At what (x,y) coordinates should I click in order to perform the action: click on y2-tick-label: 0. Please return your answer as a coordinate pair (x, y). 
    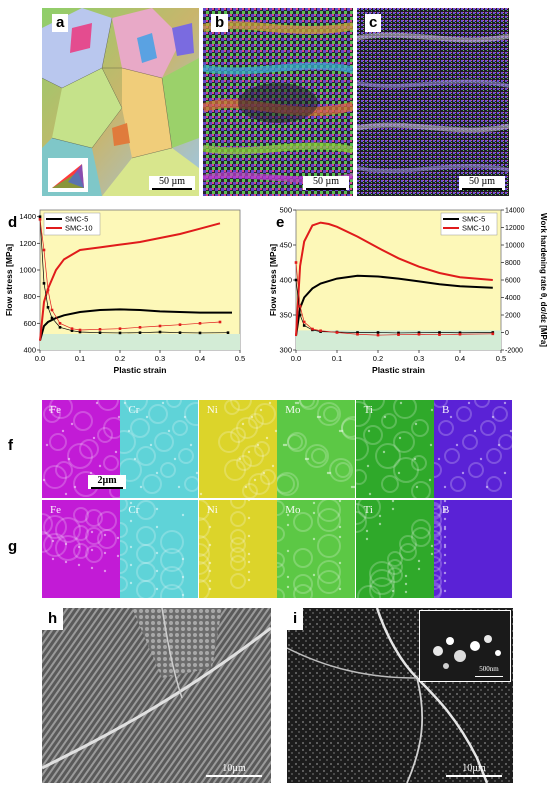
    Looking at the image, I should click on (507, 333).